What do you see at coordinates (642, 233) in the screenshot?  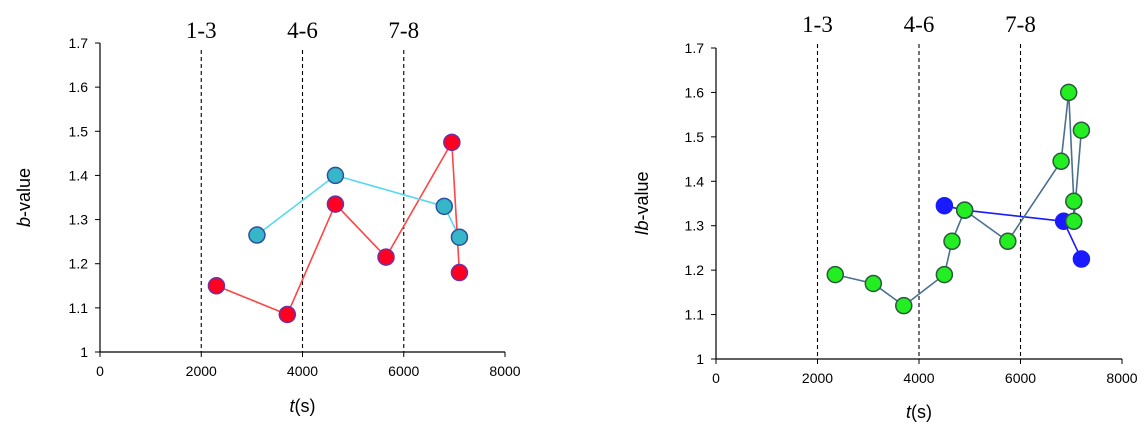 I see `y-axis-label-prefix: I` at bounding box center [642, 233].